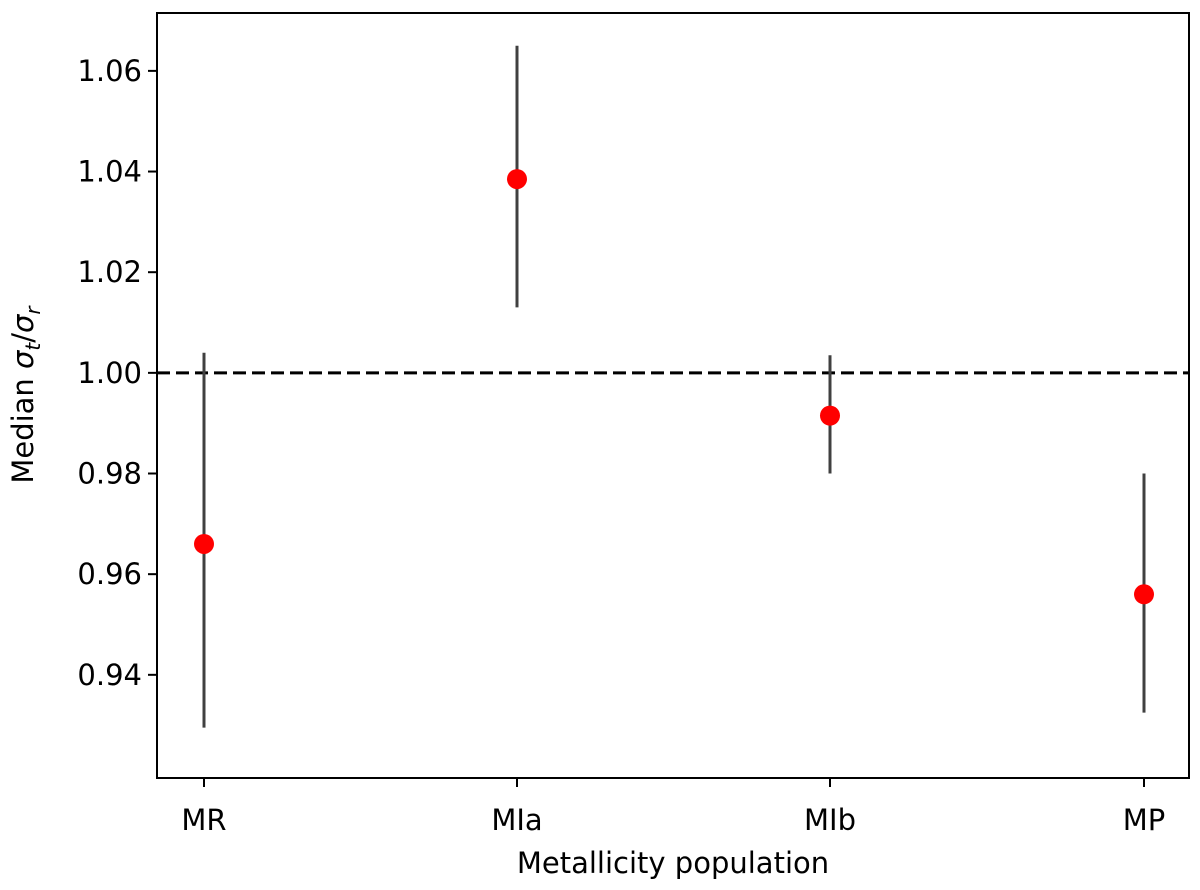  I want to click on x-tick-label: MIa, so click(516, 820).